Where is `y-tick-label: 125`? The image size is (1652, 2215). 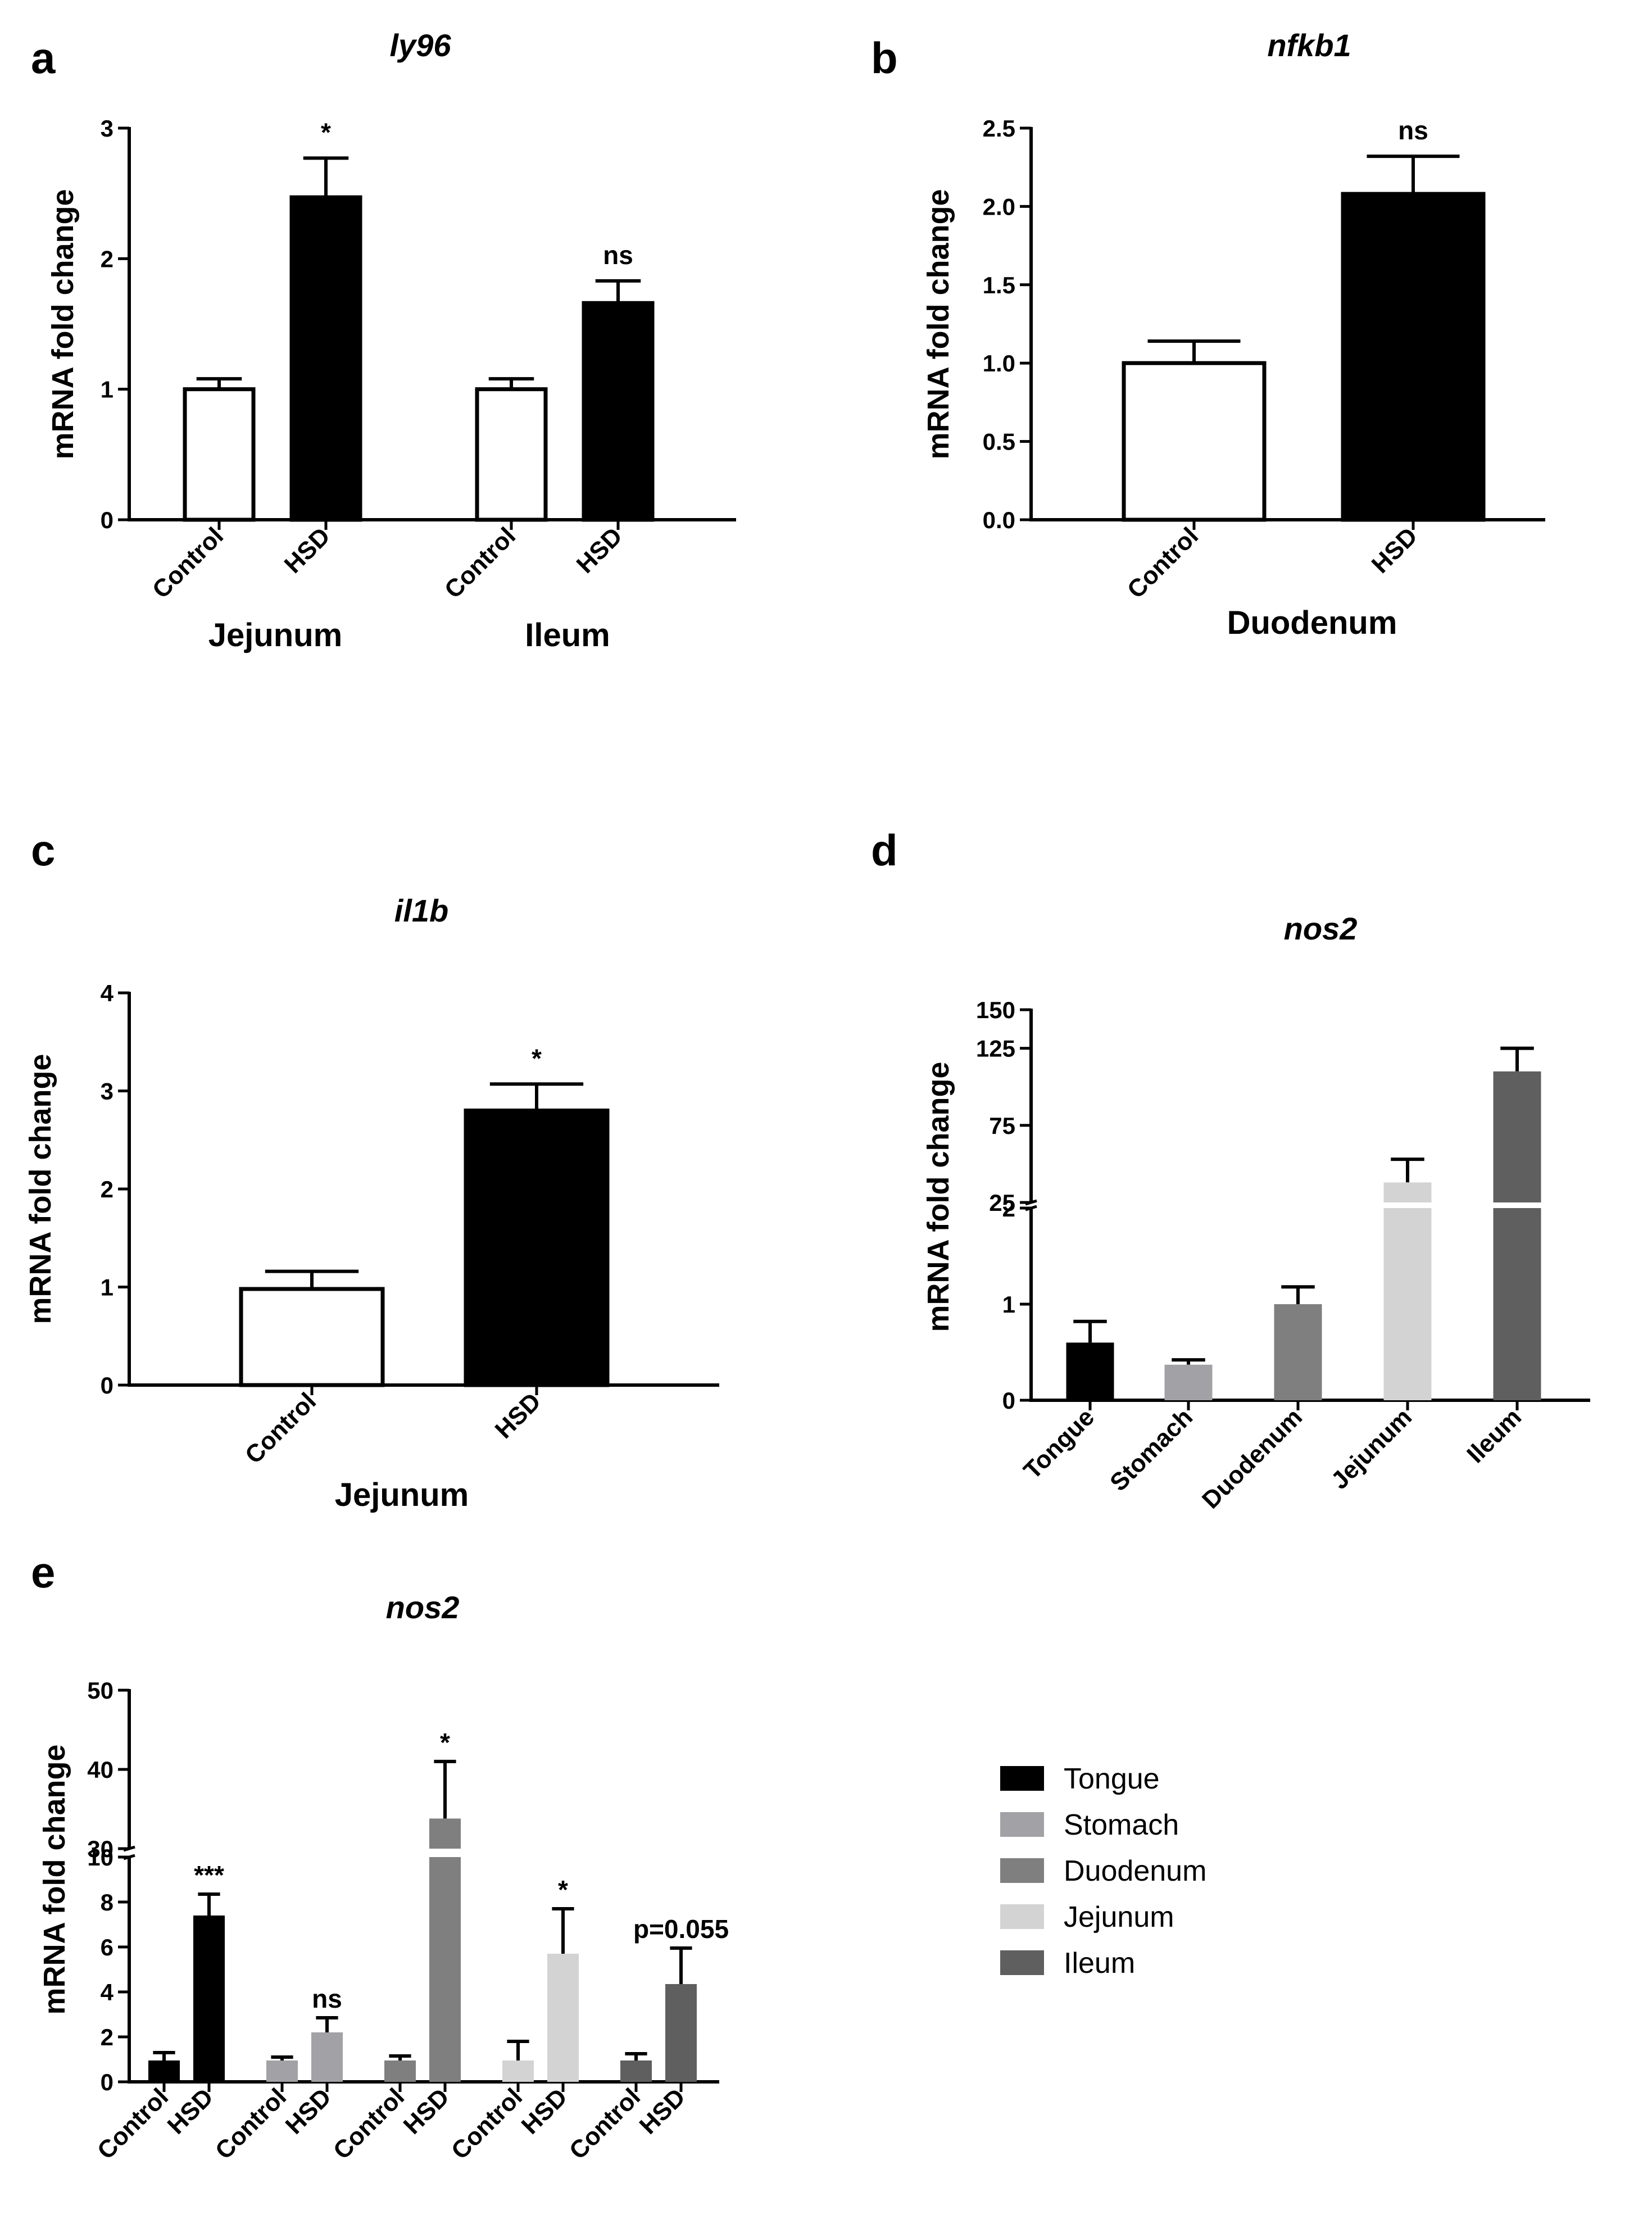 y-tick-label: 125 is located at coordinates (995, 1049).